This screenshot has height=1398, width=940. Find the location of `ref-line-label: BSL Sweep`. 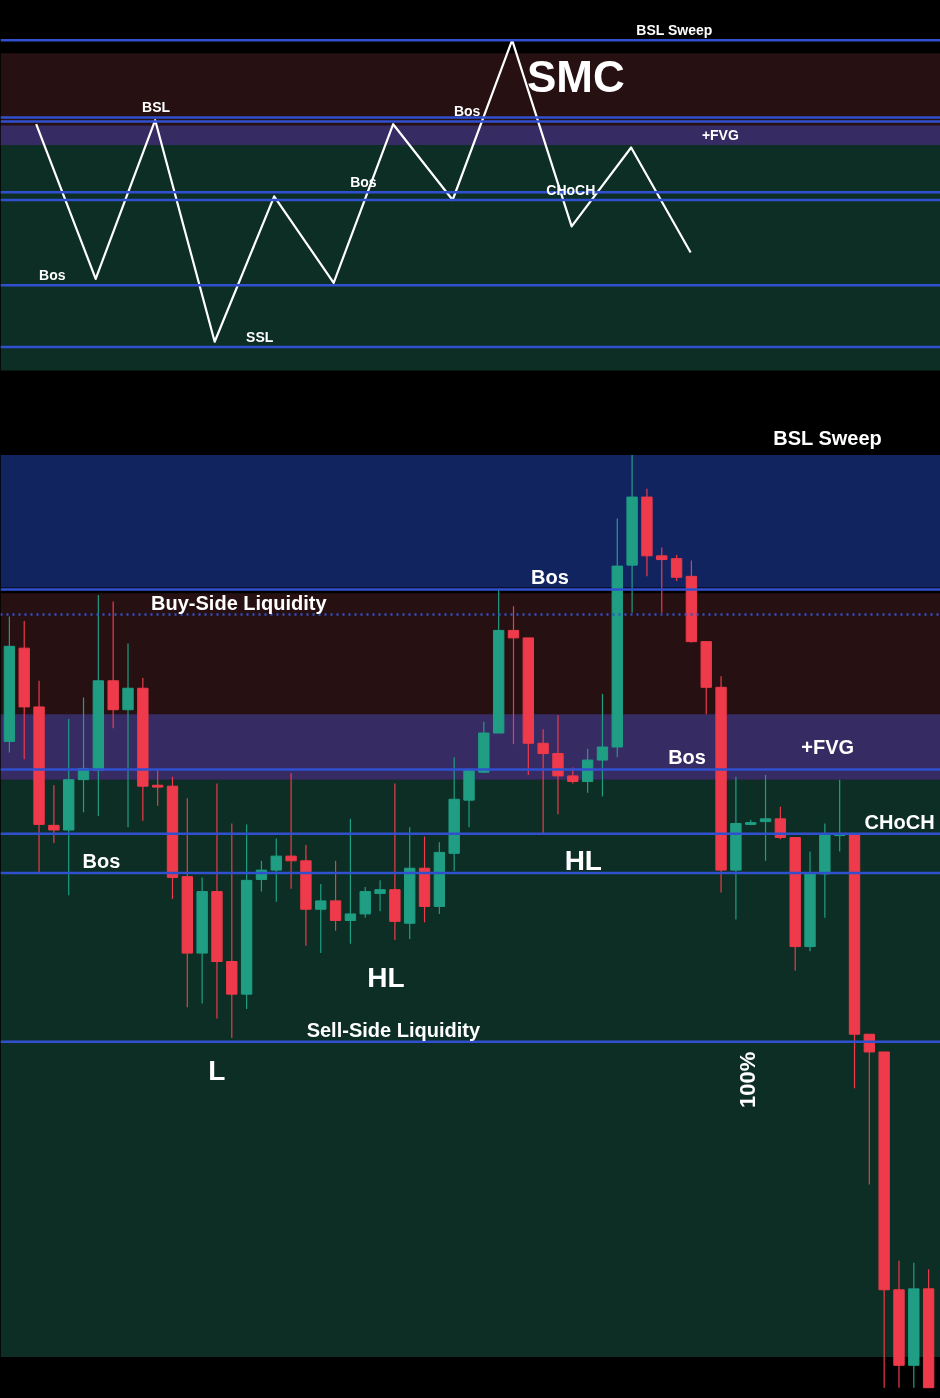

ref-line-label: BSL Sweep is located at coordinates (674, 30).